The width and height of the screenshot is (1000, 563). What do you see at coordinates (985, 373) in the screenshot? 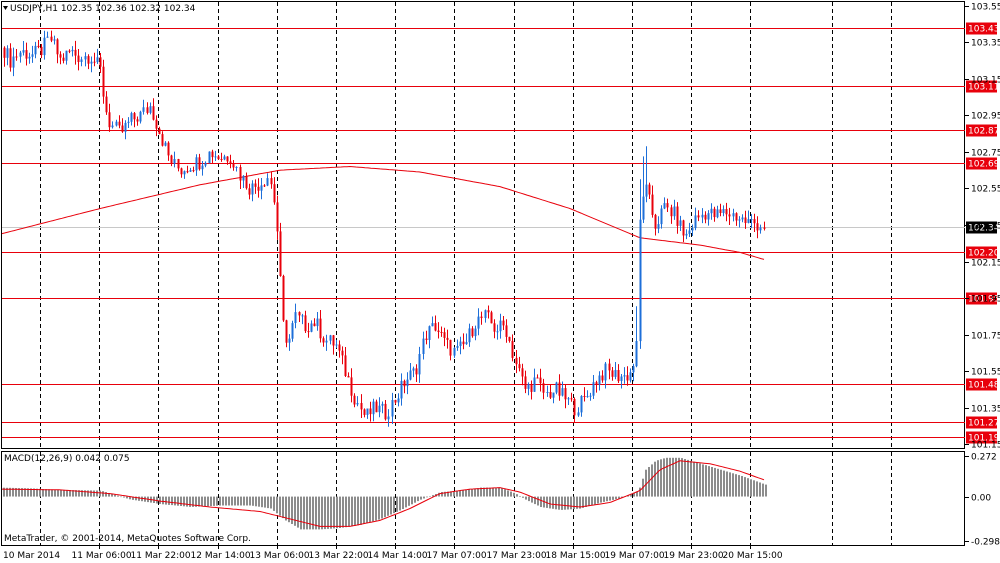
I see `price-tick-label: 101.55` at bounding box center [985, 373].